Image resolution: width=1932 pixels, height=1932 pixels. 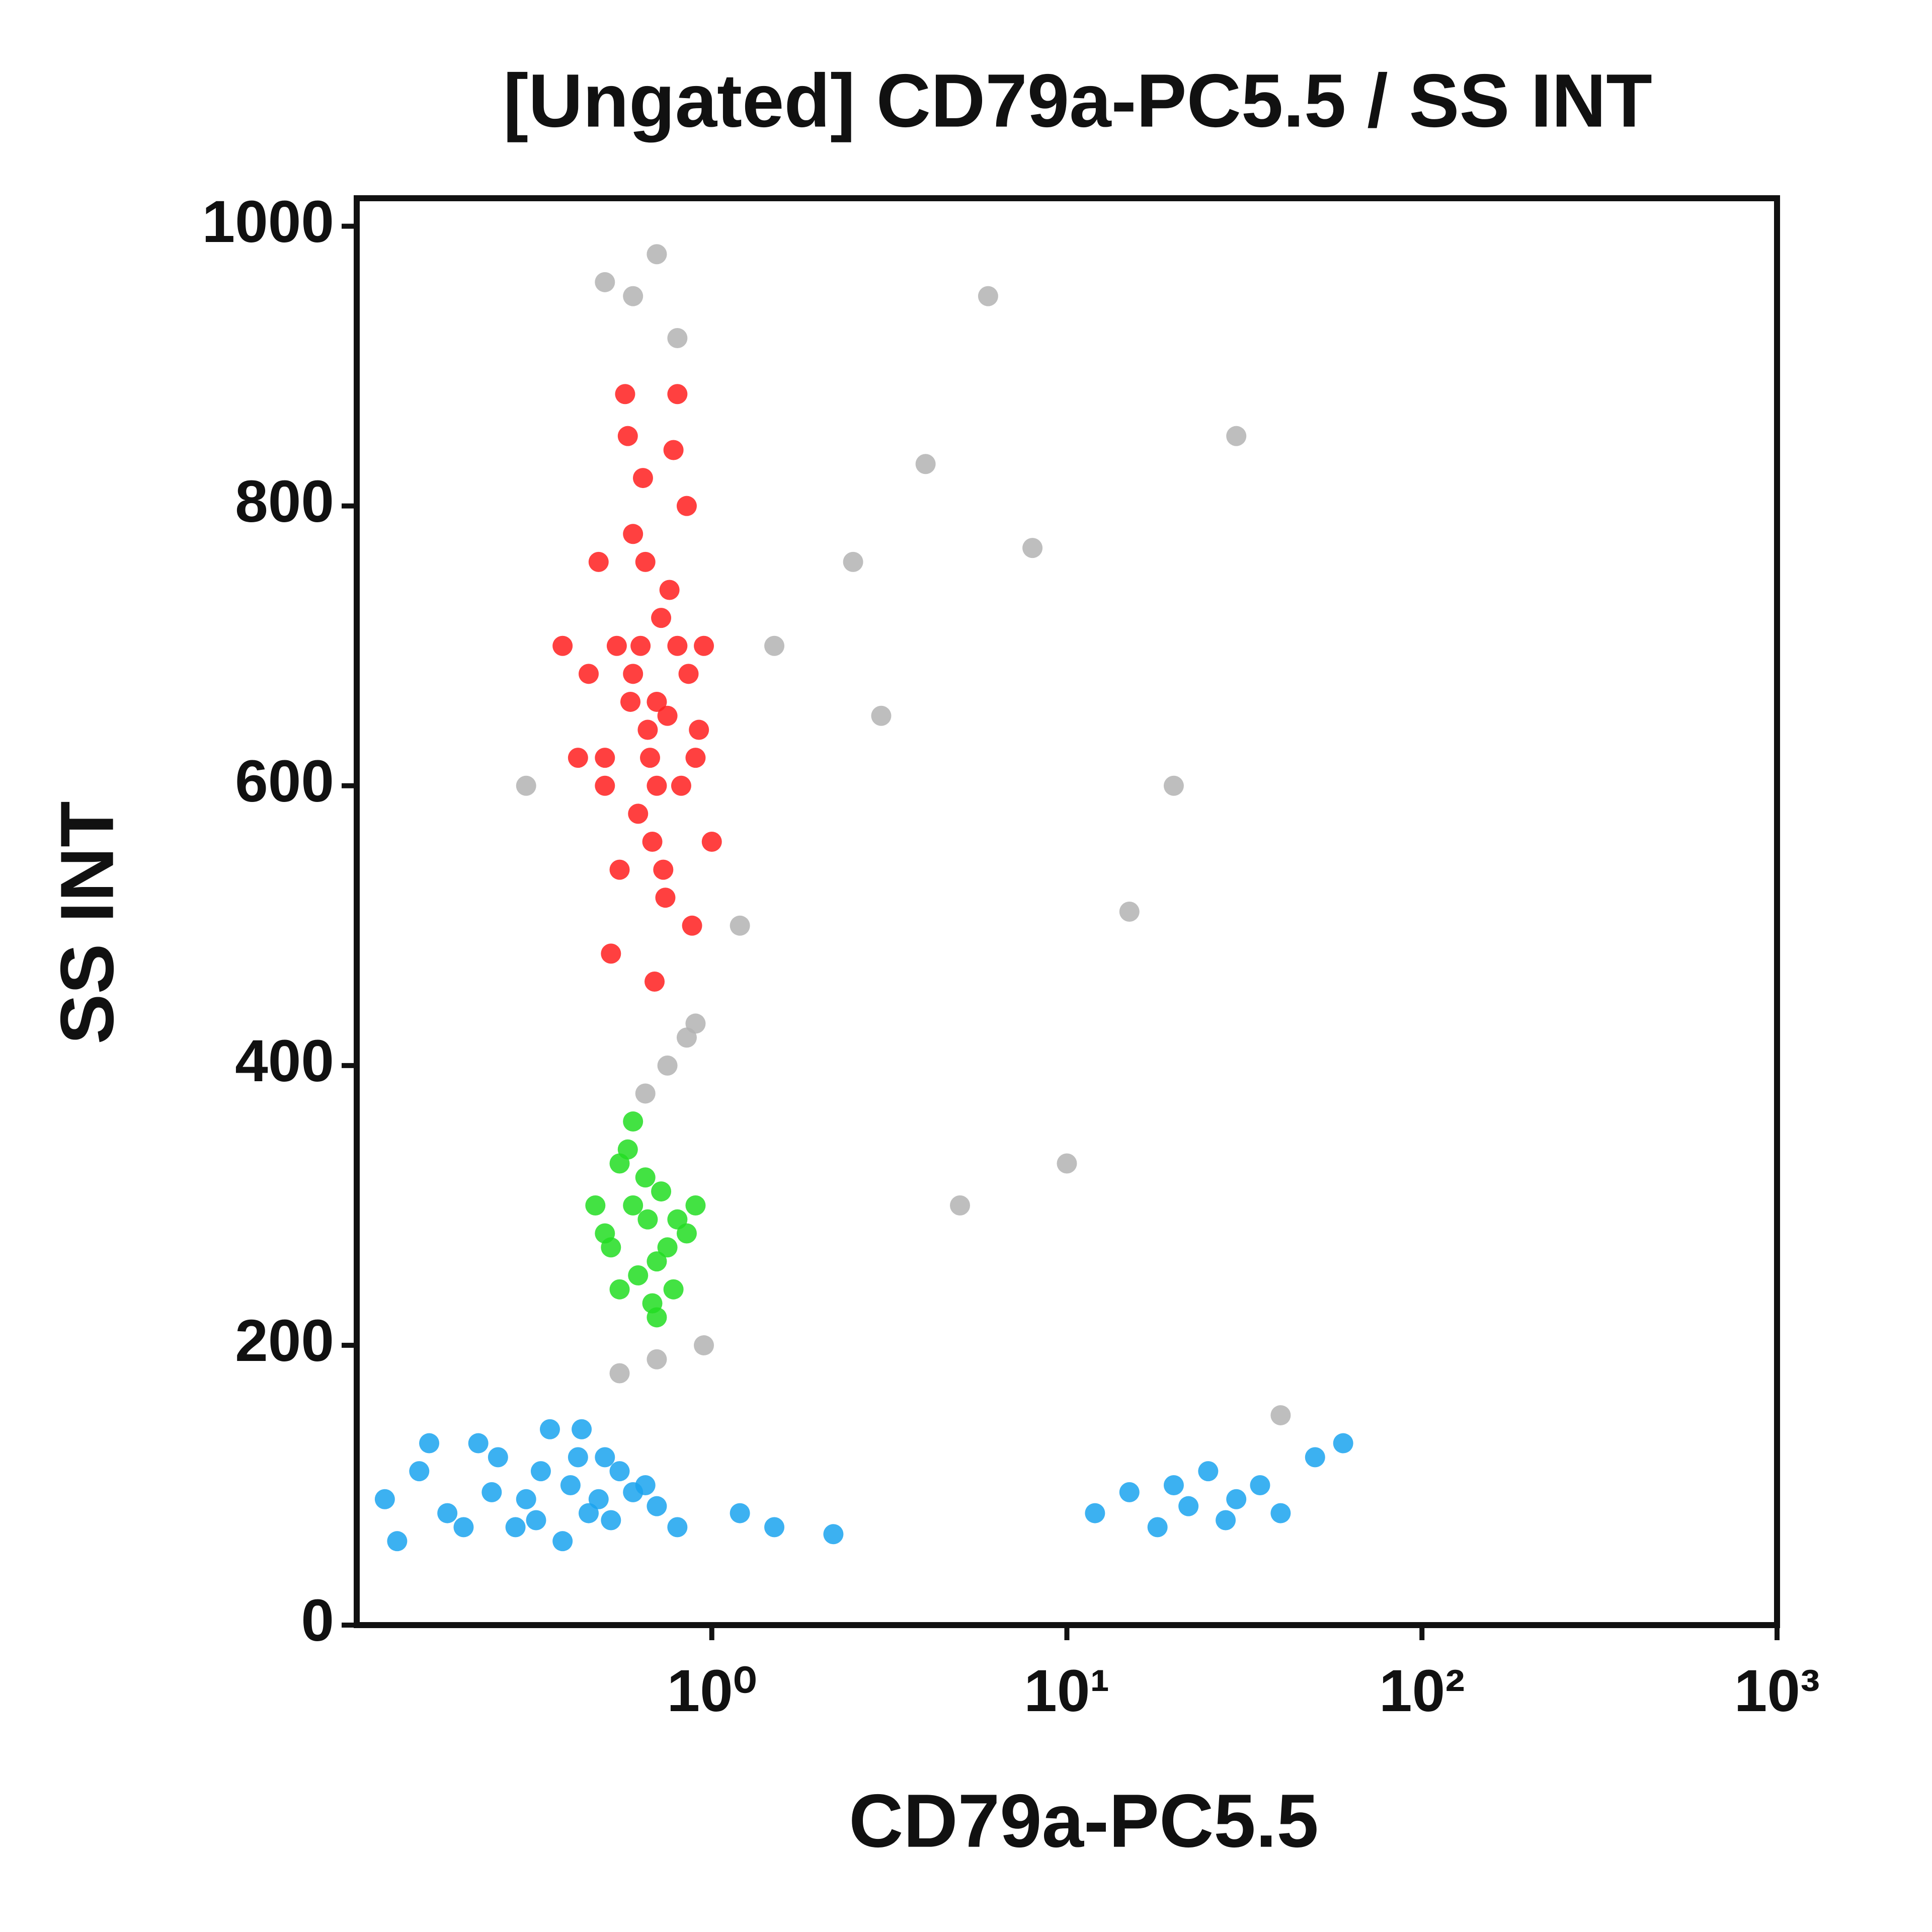 I want to click on y-tick-label: 1000, so click(x=268, y=222).